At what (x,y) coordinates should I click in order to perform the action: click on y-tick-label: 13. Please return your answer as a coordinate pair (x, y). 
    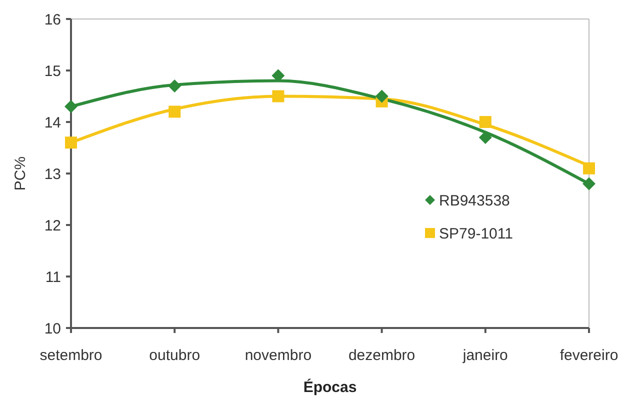
    Looking at the image, I should click on (52, 174).